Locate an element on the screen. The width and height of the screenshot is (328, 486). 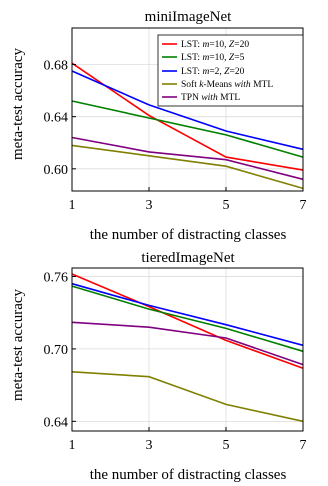
chart-title: tieredImageNet is located at coordinates (188, 258).